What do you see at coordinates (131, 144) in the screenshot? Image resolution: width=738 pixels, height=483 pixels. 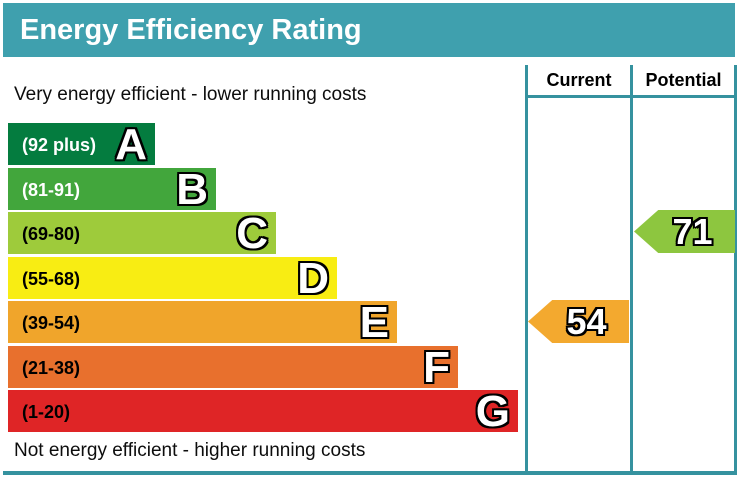 I see `band-letter: A` at bounding box center [131, 144].